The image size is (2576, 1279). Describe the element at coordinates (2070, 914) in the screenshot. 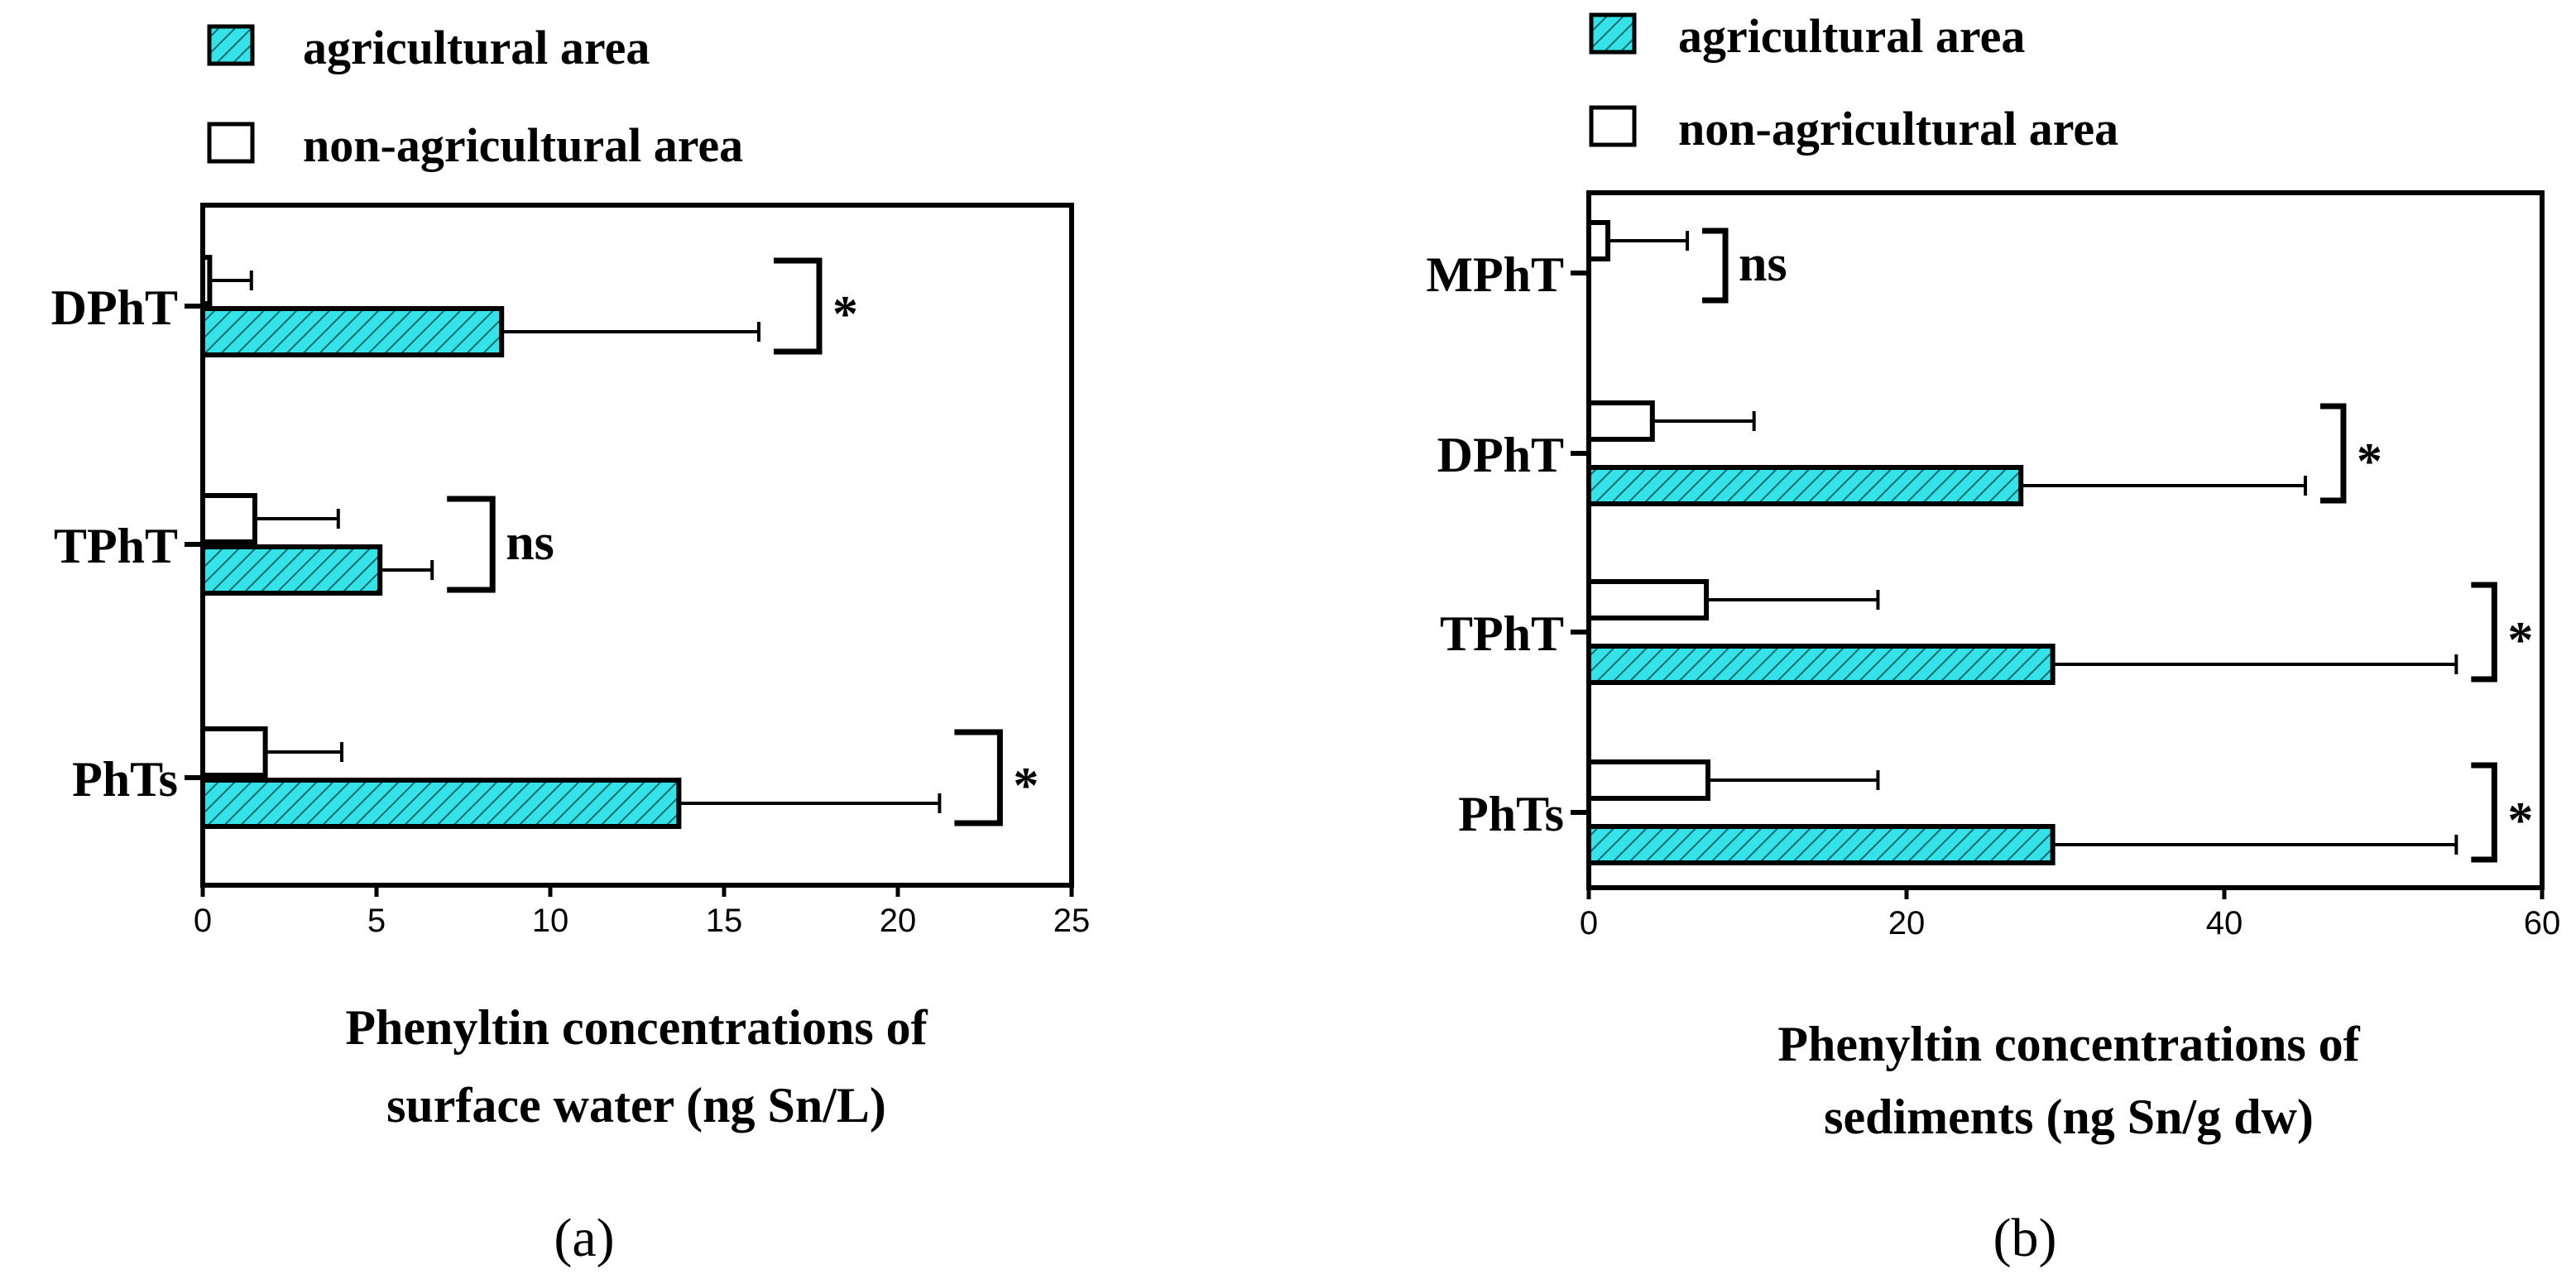

I see `x-ticks-b: 0 20 40 60` at that location.